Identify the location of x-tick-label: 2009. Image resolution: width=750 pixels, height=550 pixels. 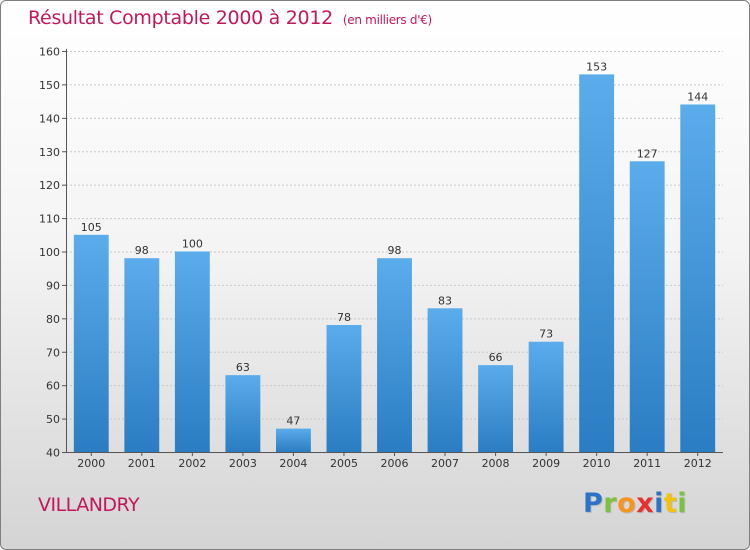
(546, 463).